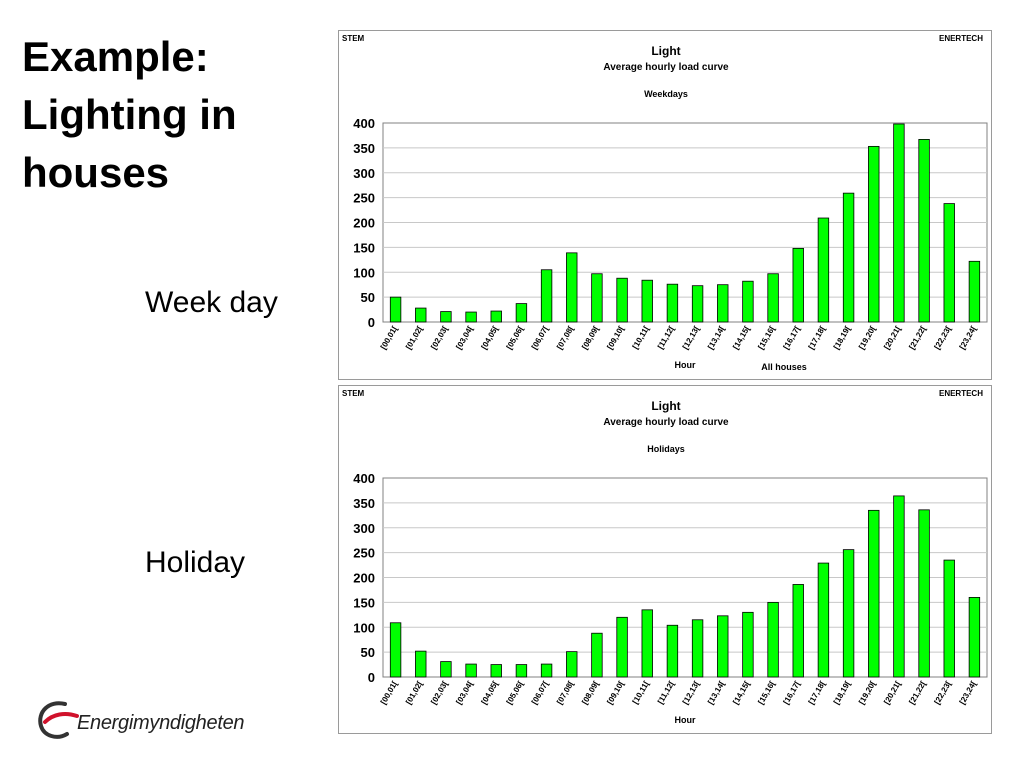  I want to click on chart-footnote: All houses, so click(784, 367).